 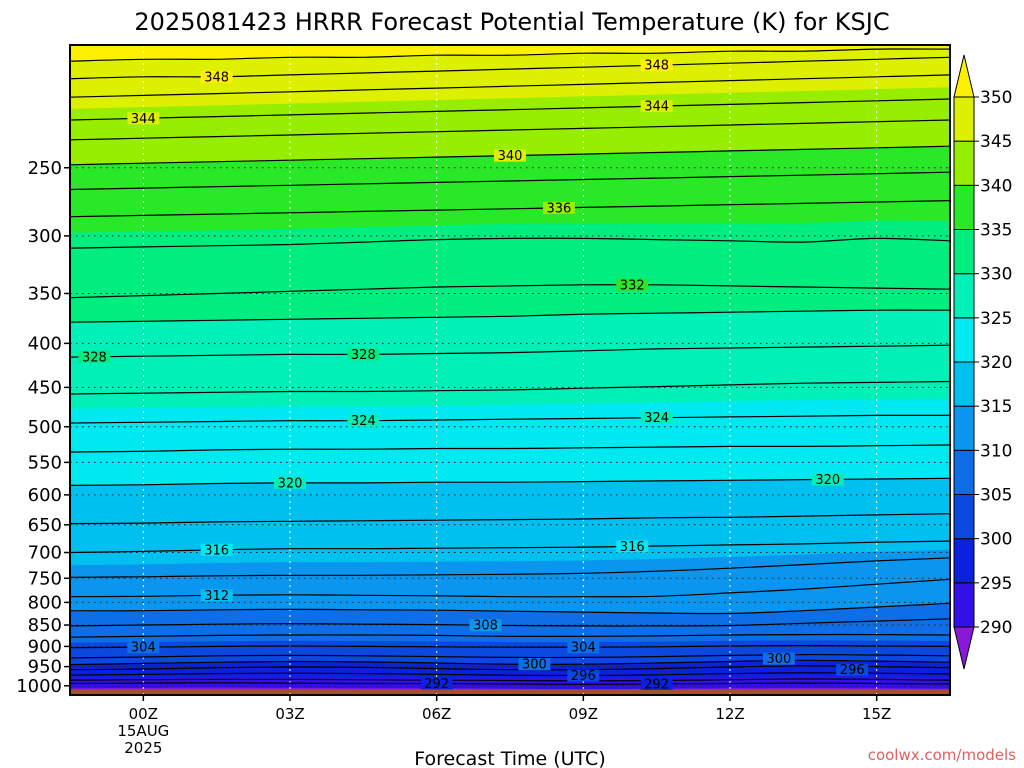 What do you see at coordinates (583, 714) in the screenshot?
I see `x-tick-label-09Z: 09Z` at bounding box center [583, 714].